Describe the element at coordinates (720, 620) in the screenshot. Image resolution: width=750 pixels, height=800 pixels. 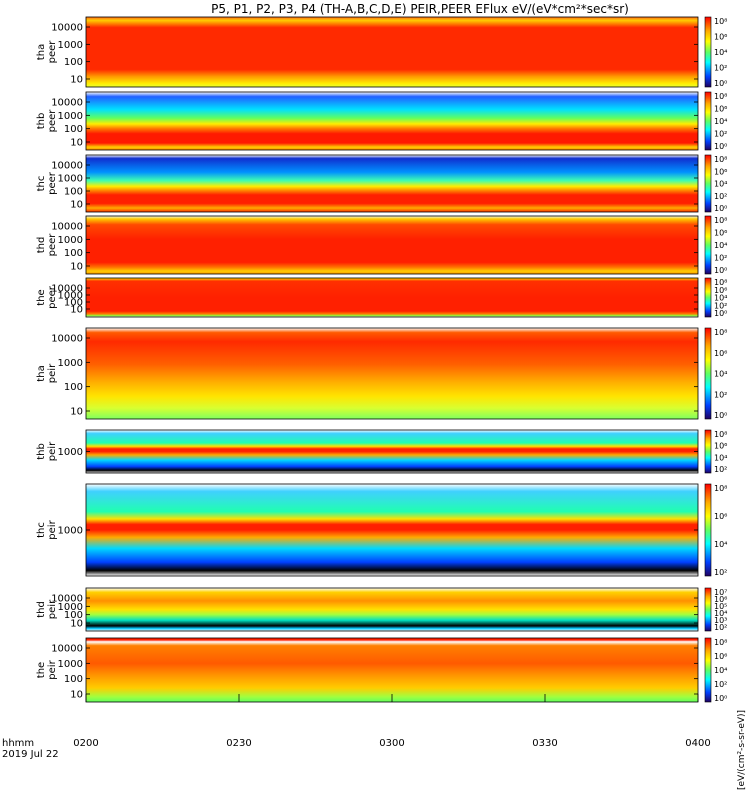
I see `colorbar-tick-label: 10³` at that location.